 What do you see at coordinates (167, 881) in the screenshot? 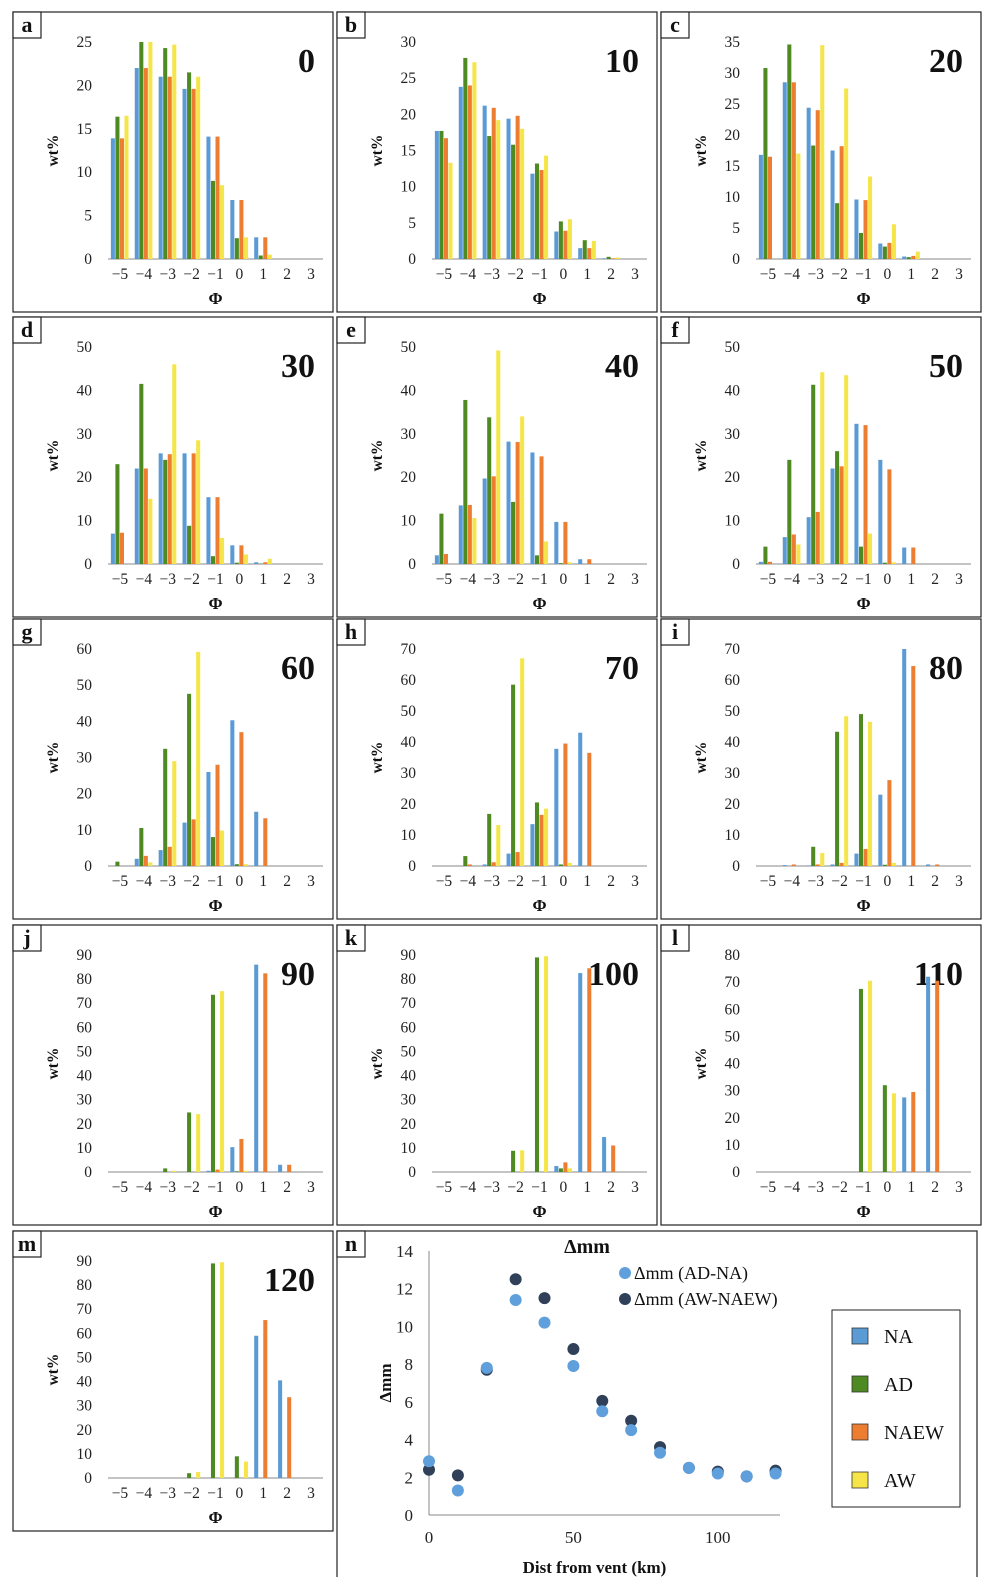
I see `x-tick-label: −3` at bounding box center [167, 881].